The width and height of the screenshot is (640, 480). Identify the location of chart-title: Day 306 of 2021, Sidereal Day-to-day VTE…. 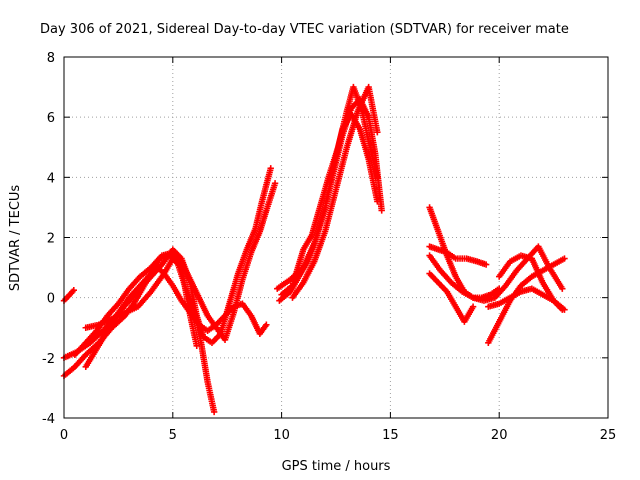
(304, 29).